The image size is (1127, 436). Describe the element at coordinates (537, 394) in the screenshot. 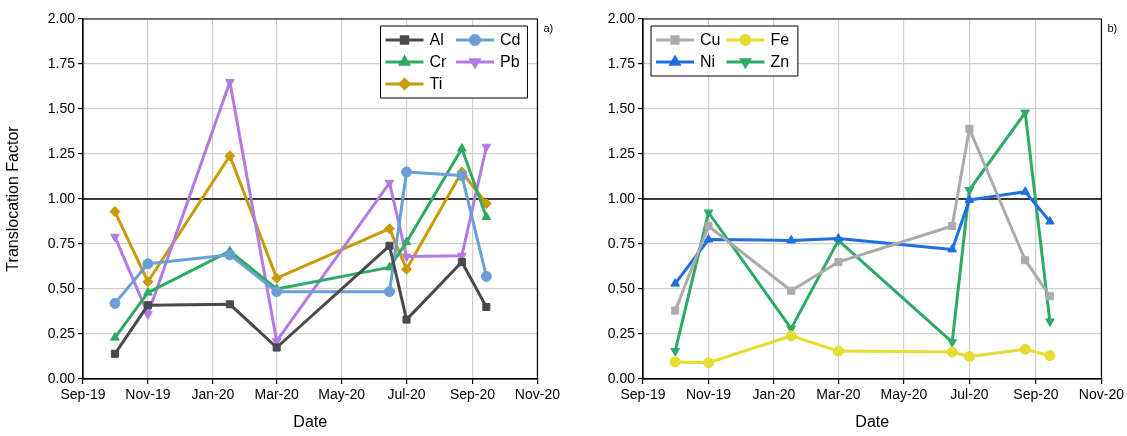

I see `x-tick-label: Nov-20` at that location.